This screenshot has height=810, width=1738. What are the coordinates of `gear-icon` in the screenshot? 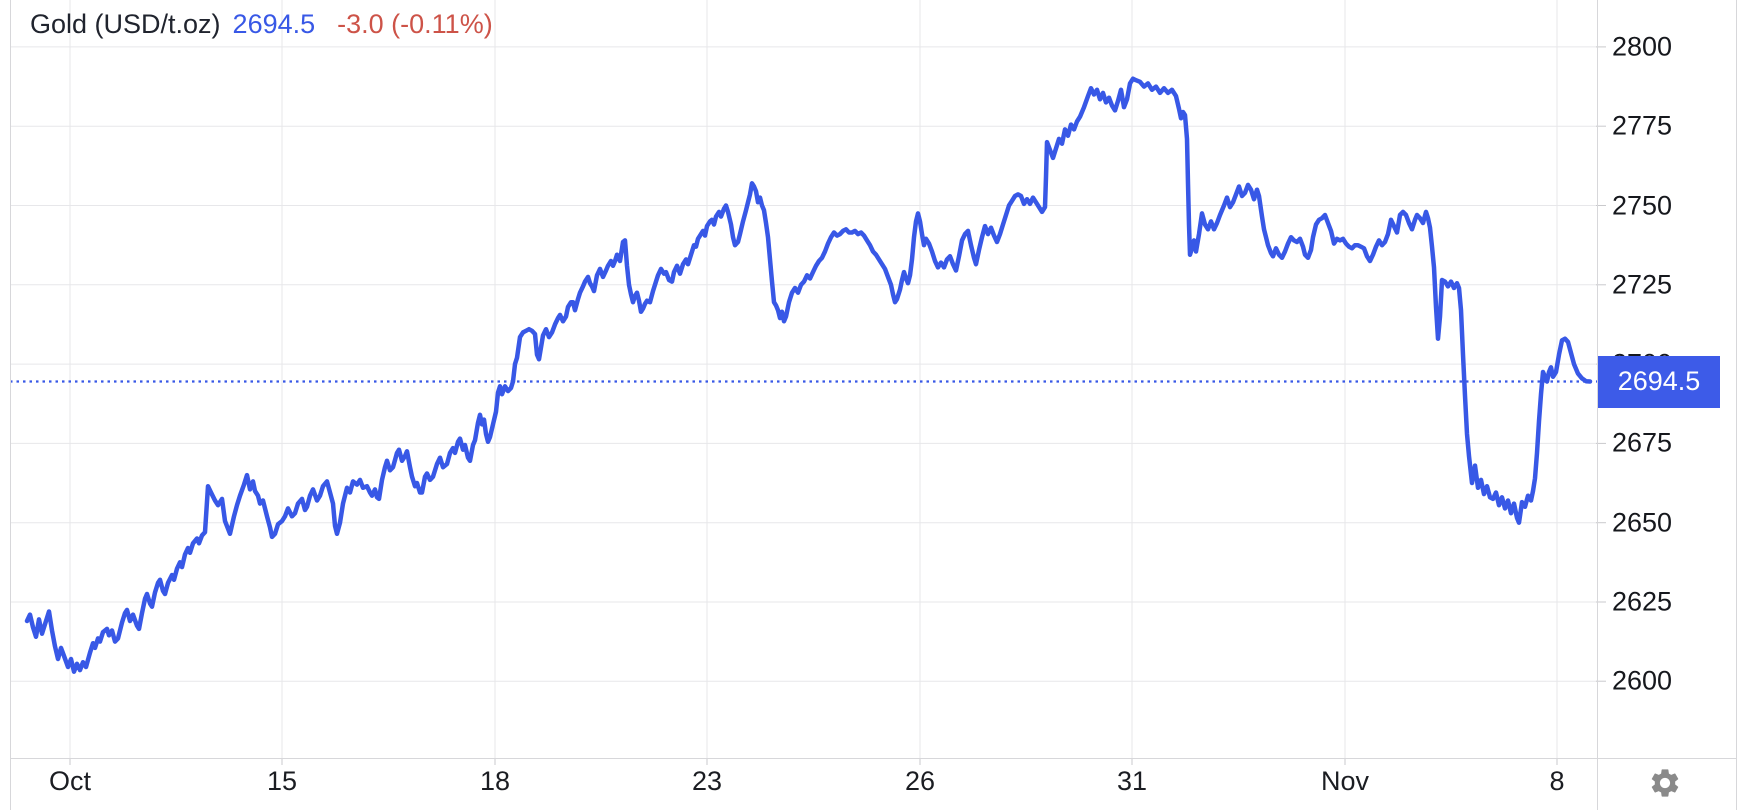 It's located at (1665, 783).